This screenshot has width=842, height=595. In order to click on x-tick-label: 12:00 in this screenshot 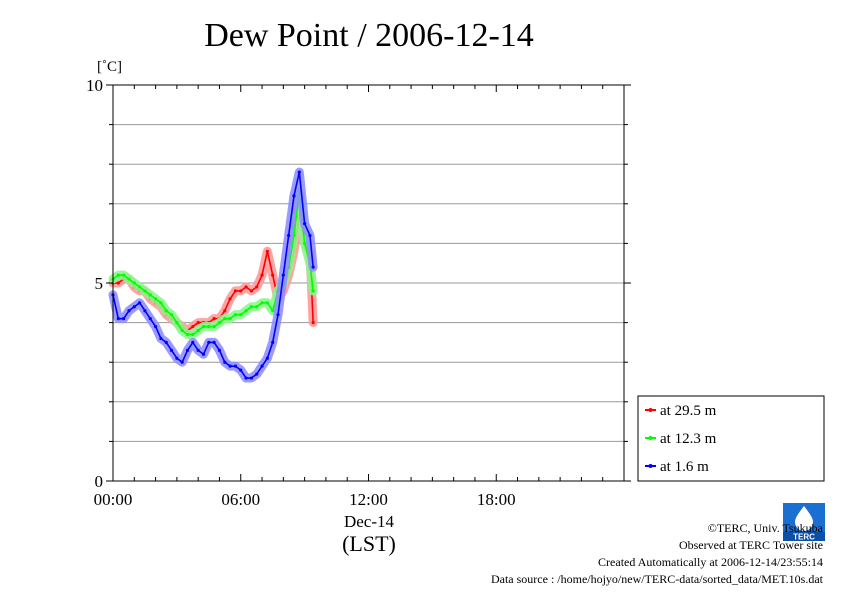, I will do `click(368, 499)`.